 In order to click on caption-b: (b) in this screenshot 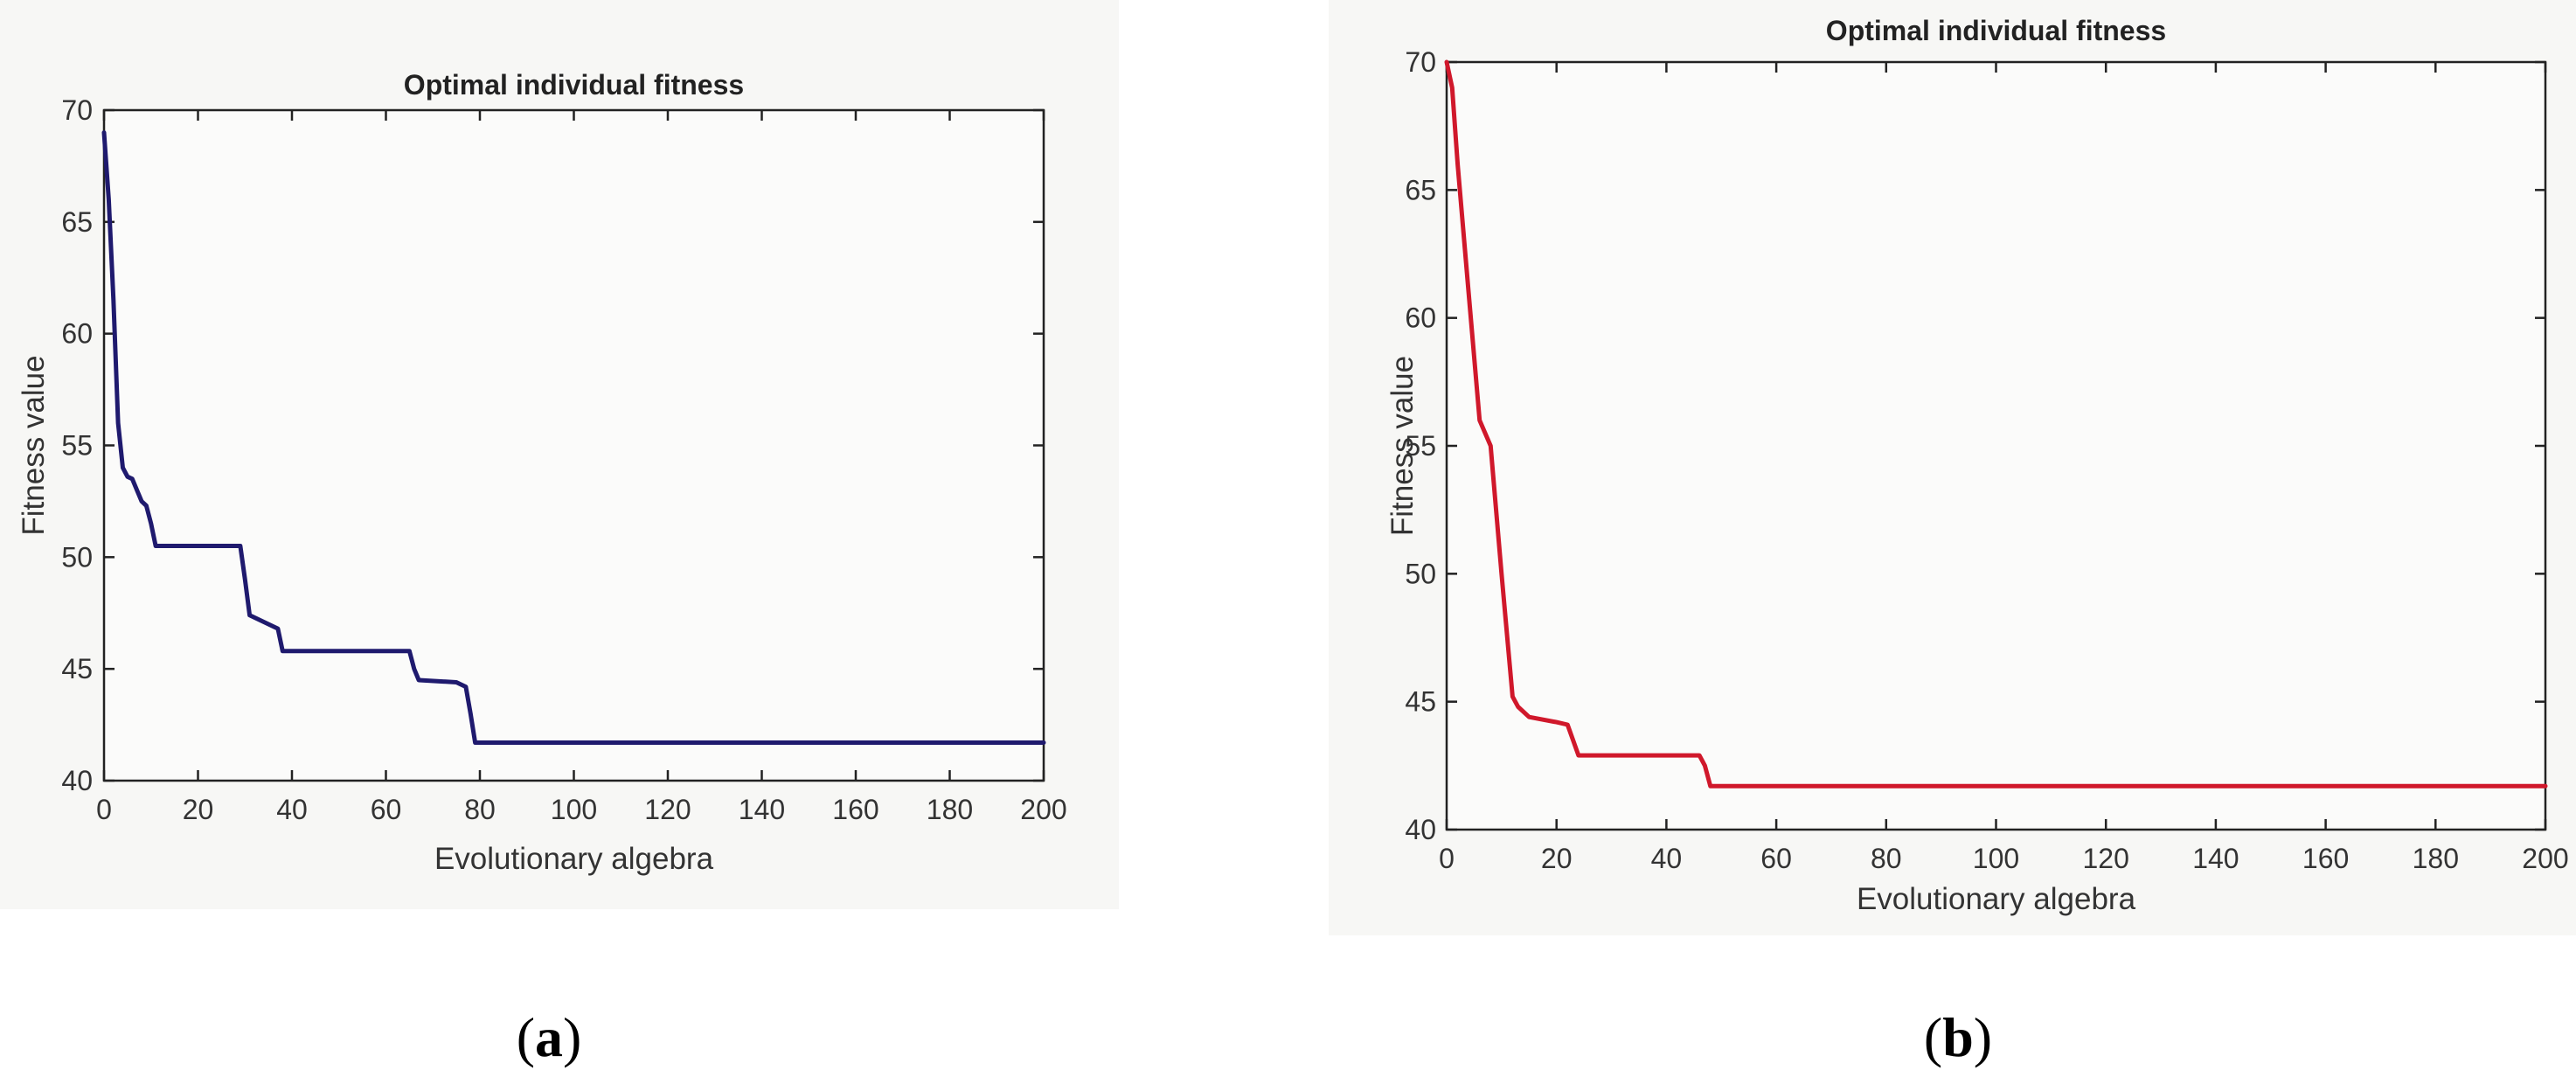, I will do `click(1958, 1037)`.